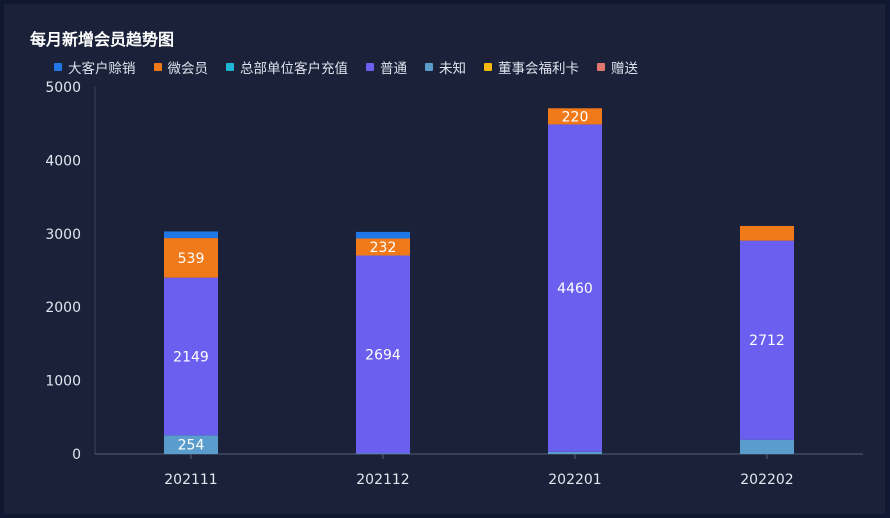 The image size is (890, 518). I want to click on legend-label: 未知, so click(452, 69).